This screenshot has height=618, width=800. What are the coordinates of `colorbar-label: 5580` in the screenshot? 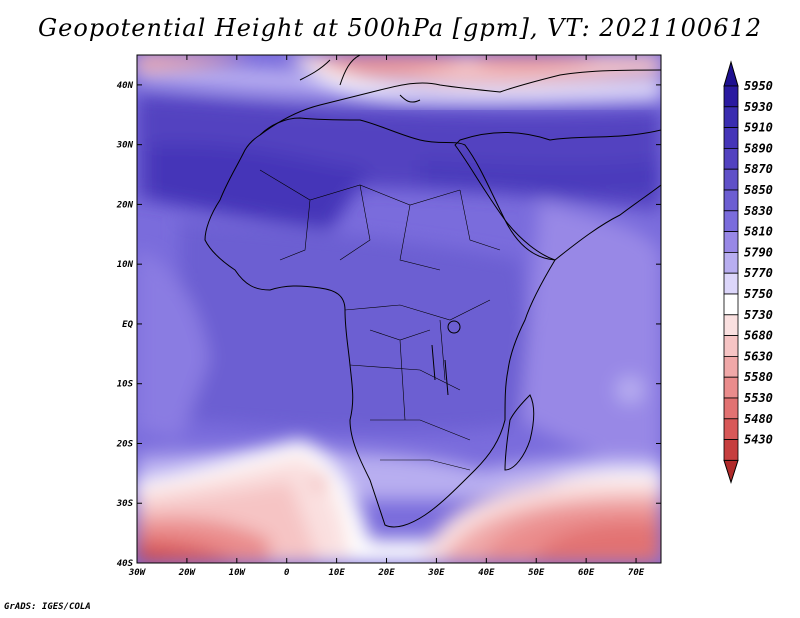 It's located at (758, 377).